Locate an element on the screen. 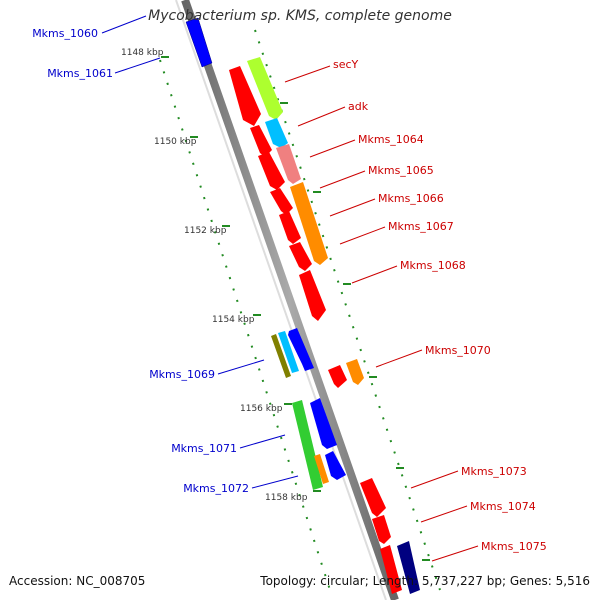  gene-mkms-1069-olive is located at coordinates (281, 356).